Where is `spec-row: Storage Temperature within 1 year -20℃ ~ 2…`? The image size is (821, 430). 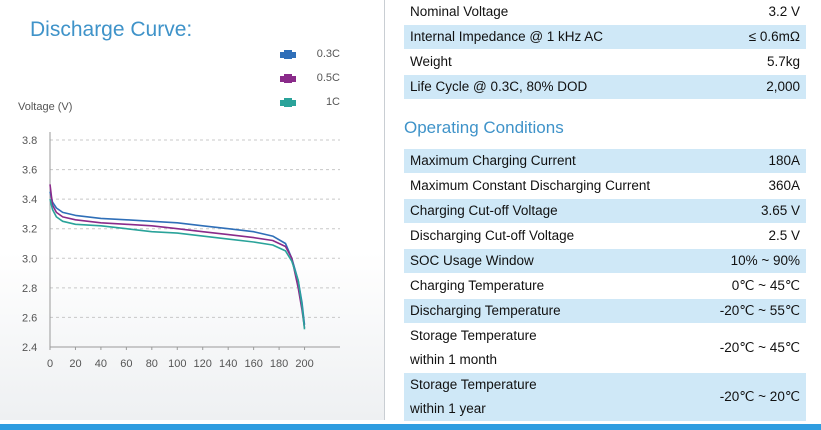 spec-row: Storage Temperature within 1 year -20℃ ~ 2… is located at coordinates (605, 397).